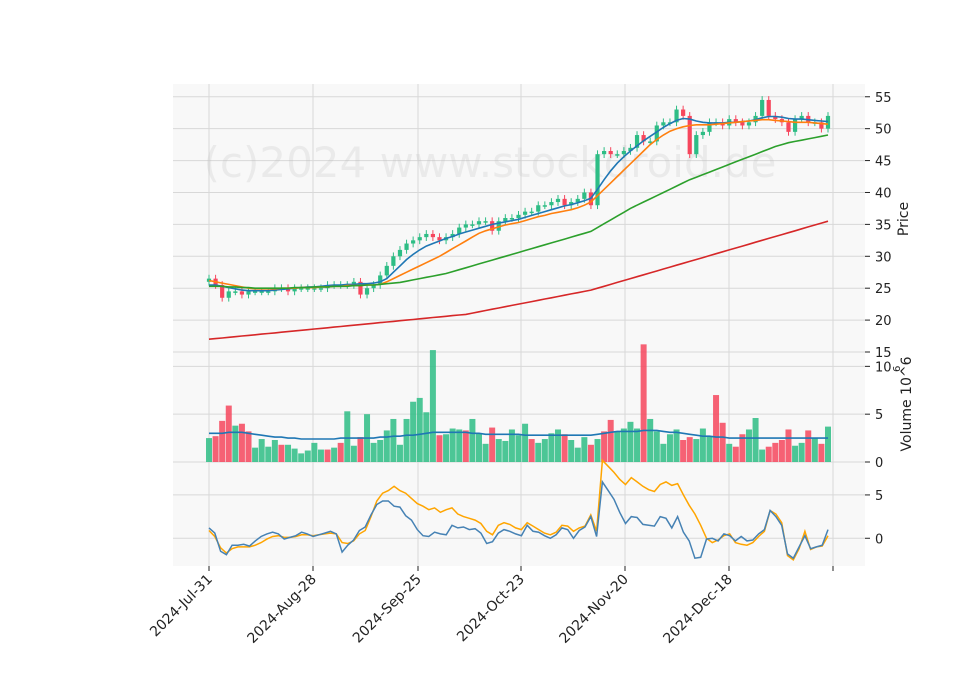 This screenshot has width=960, height=690. What do you see at coordinates (519, 211) in the screenshot?
I see `ma-slow-line` at bounding box center [519, 211].